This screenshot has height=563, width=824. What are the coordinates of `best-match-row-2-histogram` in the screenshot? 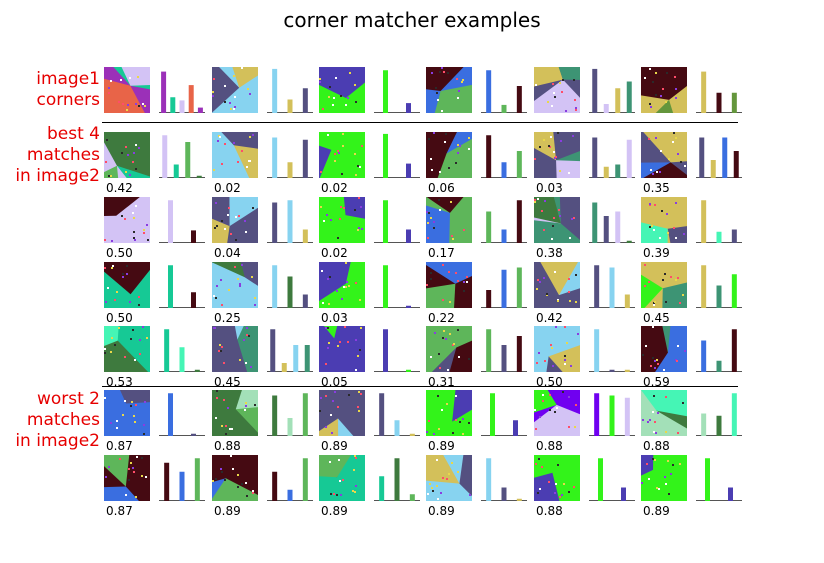 It's located at (182, 220).